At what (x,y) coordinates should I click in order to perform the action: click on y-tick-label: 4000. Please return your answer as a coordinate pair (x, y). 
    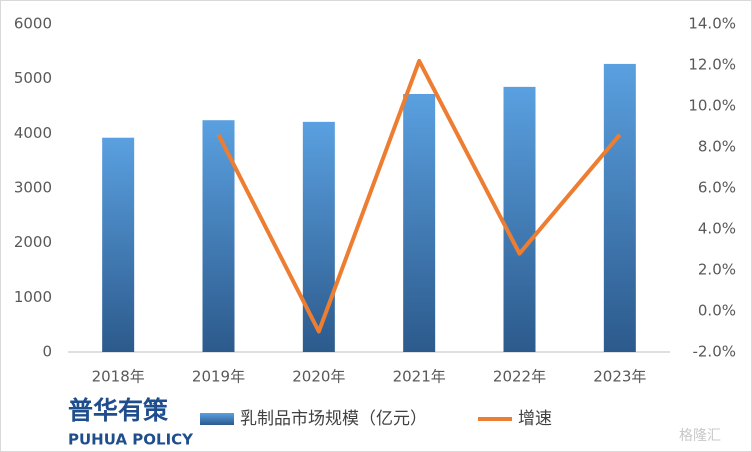
    Looking at the image, I should click on (33, 133).